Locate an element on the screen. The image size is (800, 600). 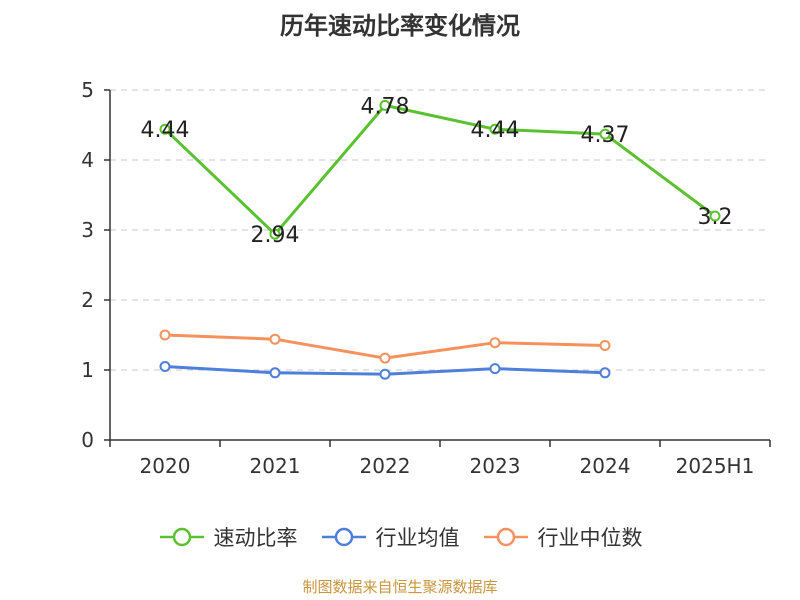
source-note: 制图数据来自恒生聚源数据库 is located at coordinates (400, 587).